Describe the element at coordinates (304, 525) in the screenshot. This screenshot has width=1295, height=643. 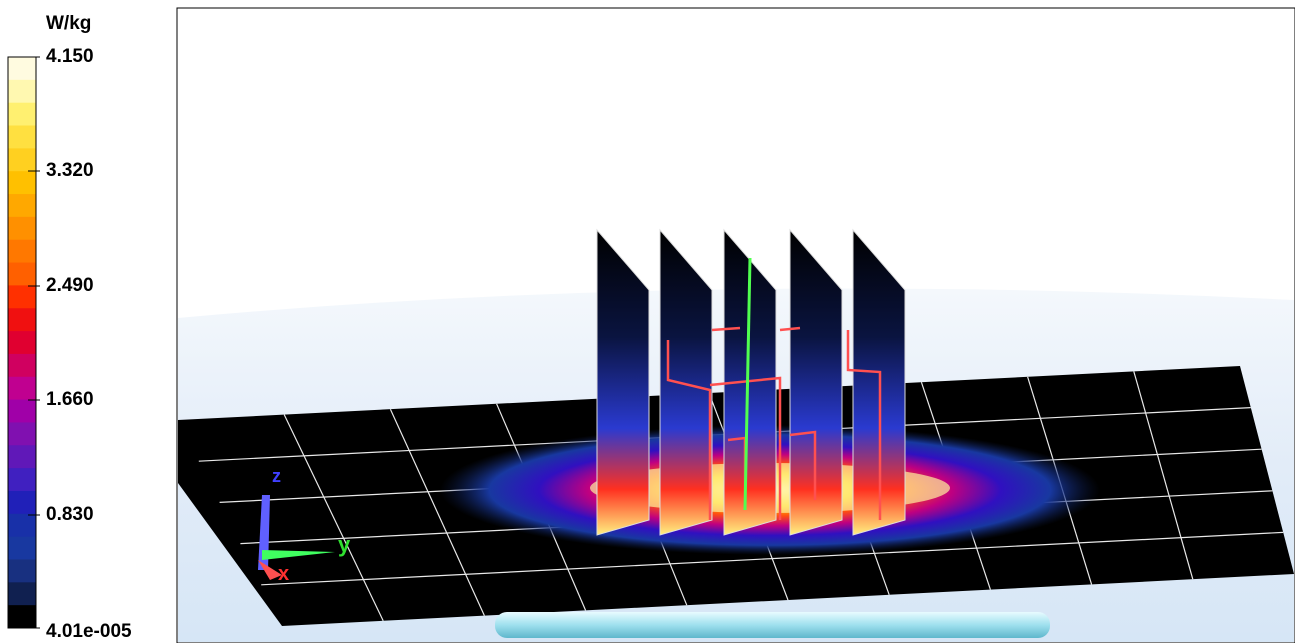
I see `axis-triad: z y x` at that location.